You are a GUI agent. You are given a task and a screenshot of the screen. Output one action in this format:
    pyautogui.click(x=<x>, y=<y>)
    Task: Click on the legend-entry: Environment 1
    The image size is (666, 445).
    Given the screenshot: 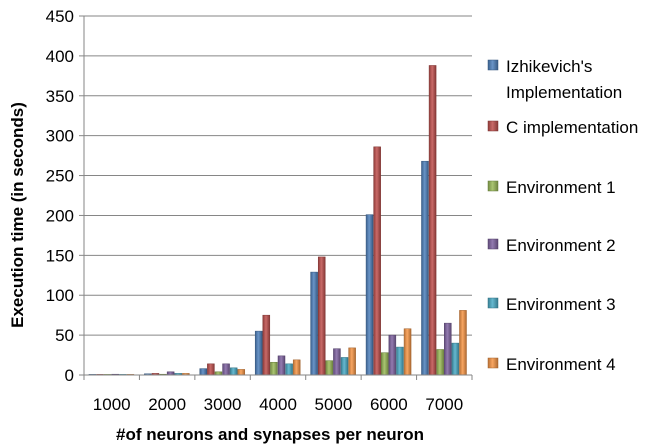 What is the action you would take?
    pyautogui.click(x=551, y=187)
    